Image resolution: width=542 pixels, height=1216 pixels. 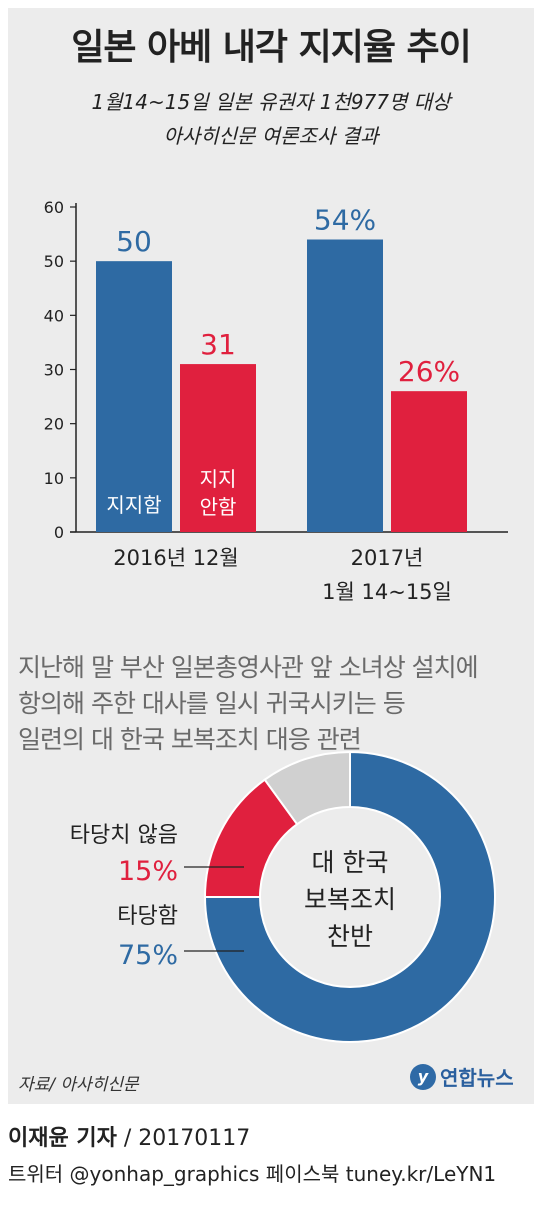 What do you see at coordinates (248, 667) in the screenshot?
I see `question-line1: 지난해 말 부산 일본총영사관 앞 소녀상 설치에` at bounding box center [248, 667].